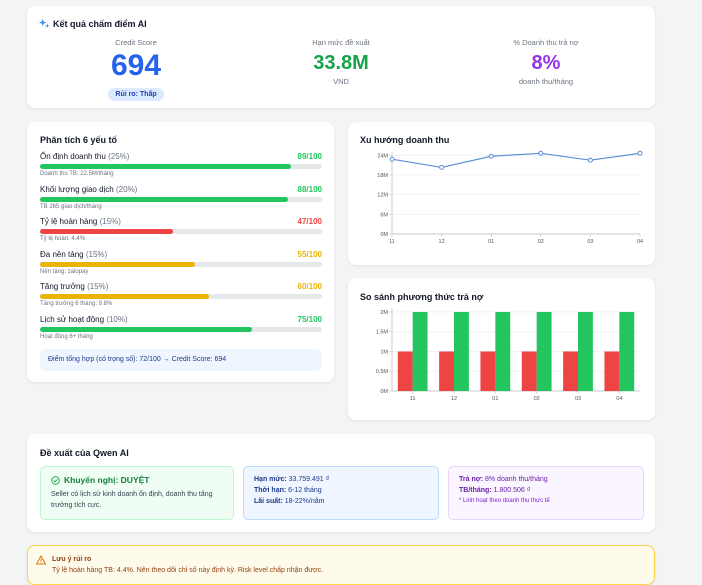 The width and height of the screenshot is (702, 585). Describe the element at coordinates (72, 559) in the screenshot. I see `warning-title: Lưu ý rủi ro` at that location.